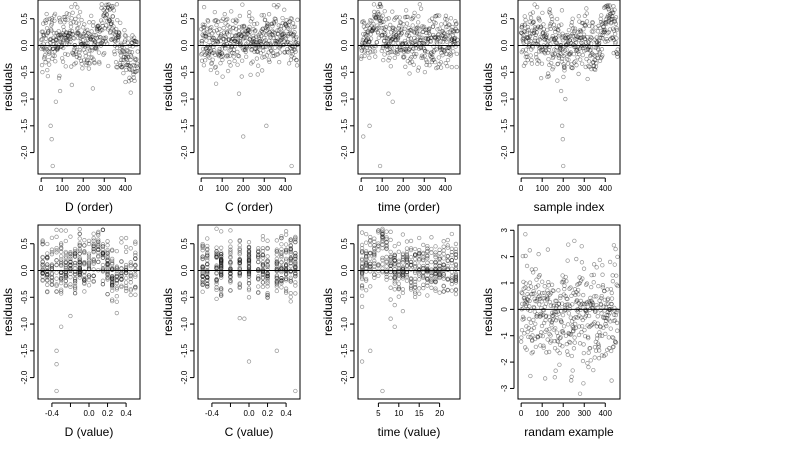 The width and height of the screenshot is (800, 450). I want to click on data-points, so click(249, 85).